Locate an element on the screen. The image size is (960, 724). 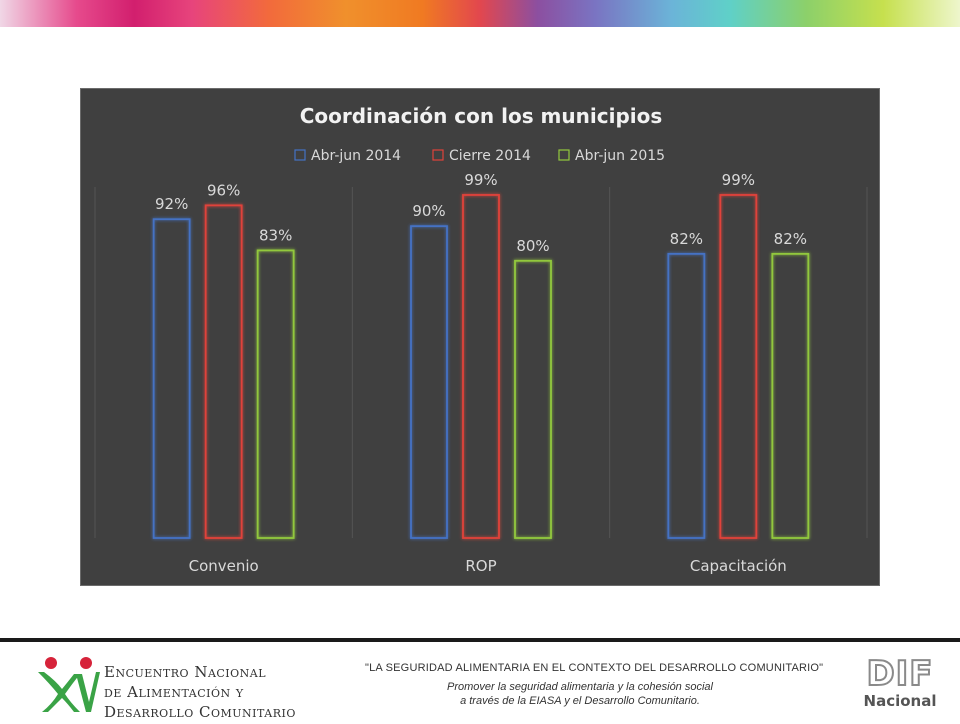
category-label-group: Convenio ROP Capacitación is located at coordinates (488, 566).